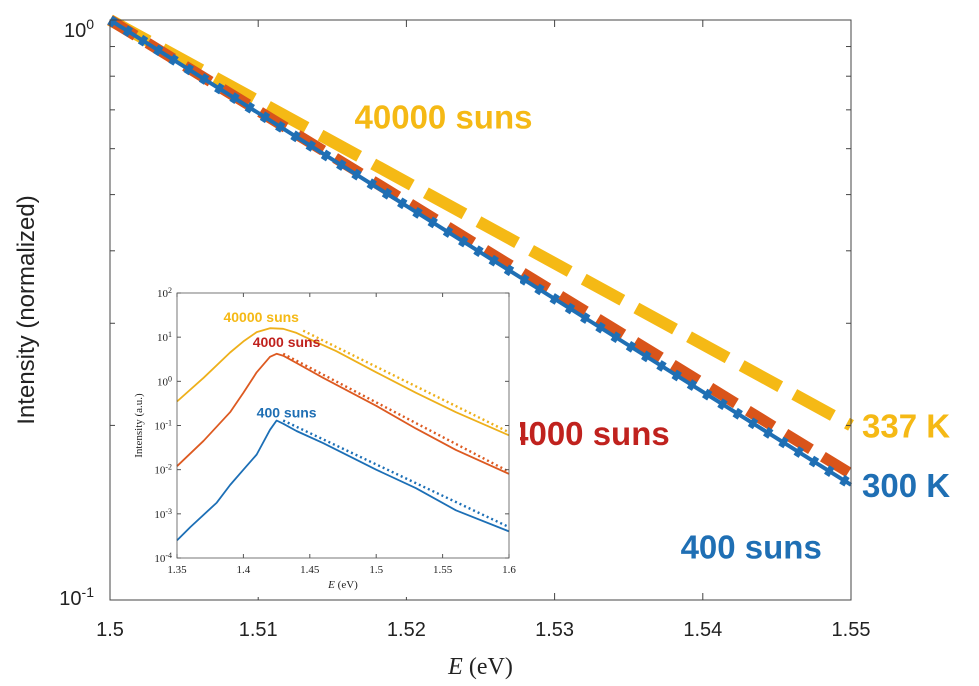  What do you see at coordinates (590, 433) in the screenshot?
I see `annotation-label: 4000 suns` at bounding box center [590, 433].